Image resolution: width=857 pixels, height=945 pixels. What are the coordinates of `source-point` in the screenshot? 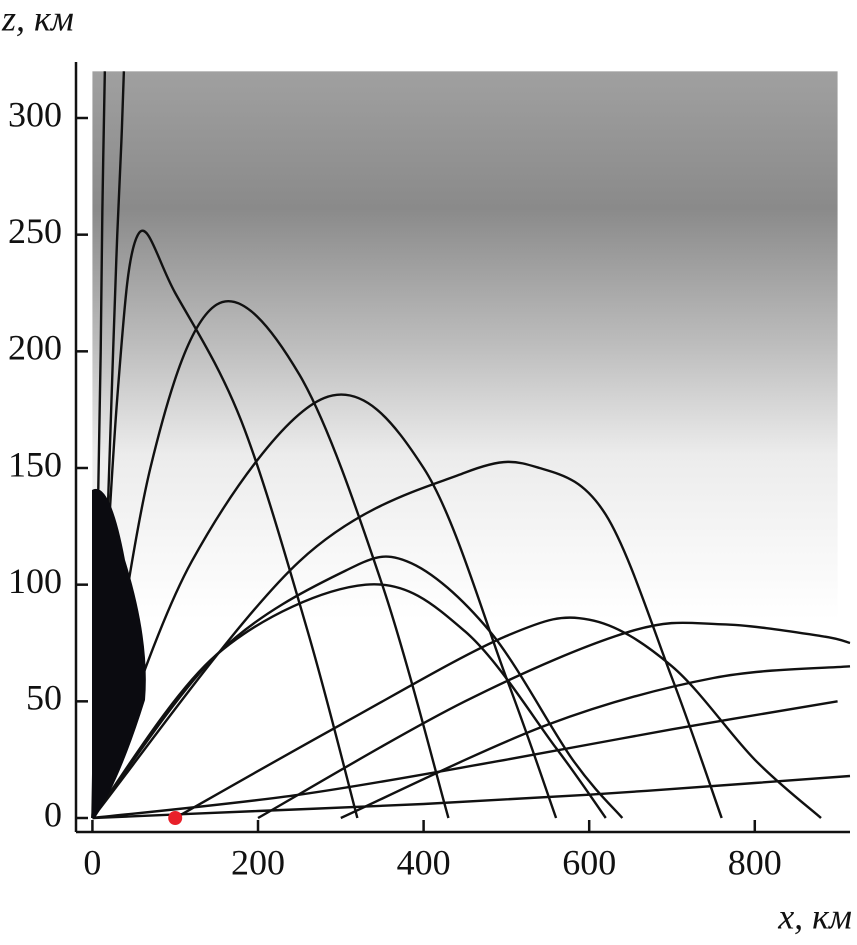 It's located at (175, 818).